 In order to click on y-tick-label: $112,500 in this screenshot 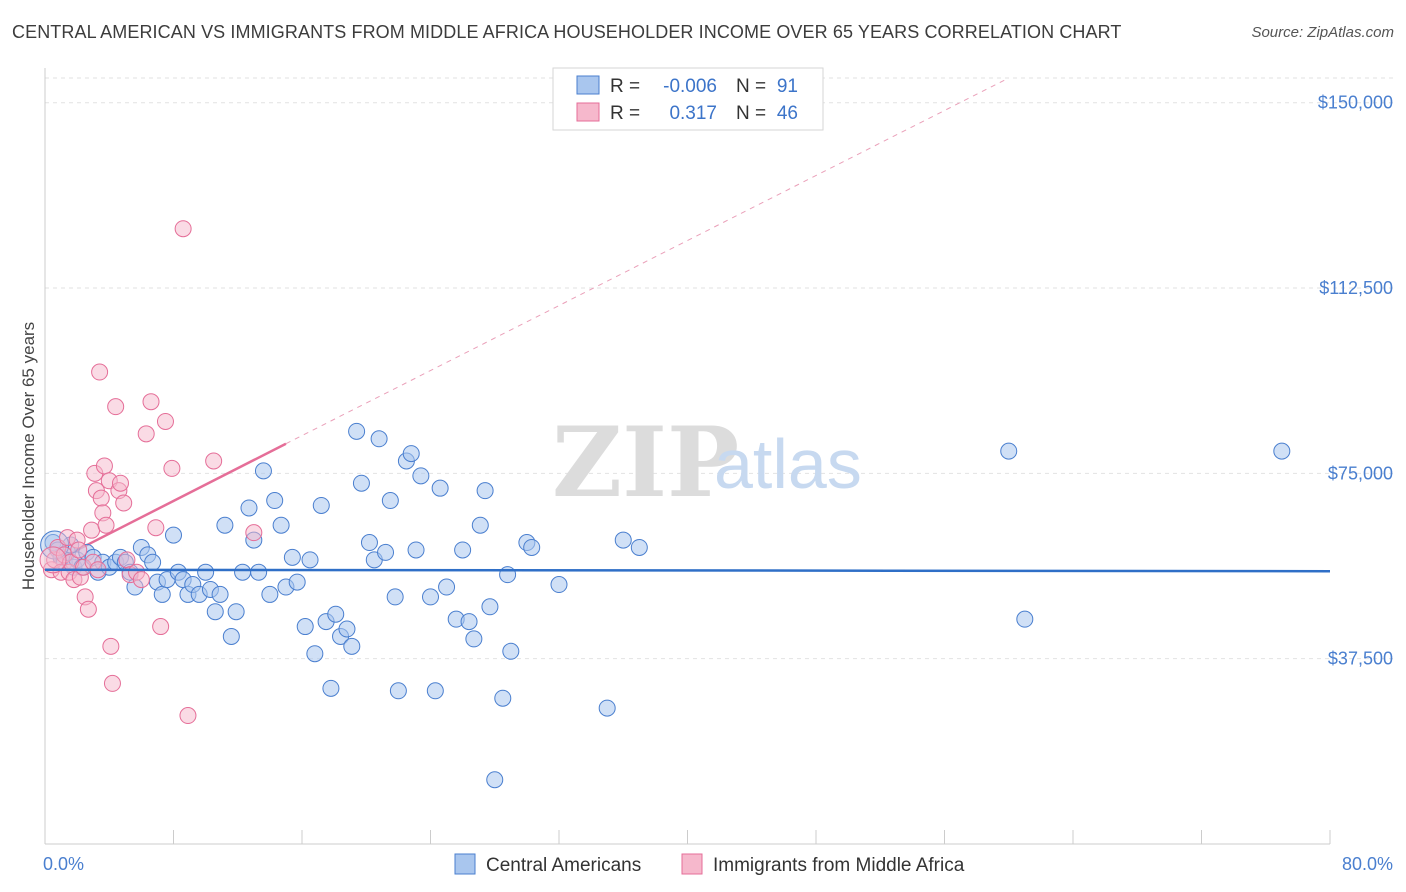, I will do `click(1356, 288)`.